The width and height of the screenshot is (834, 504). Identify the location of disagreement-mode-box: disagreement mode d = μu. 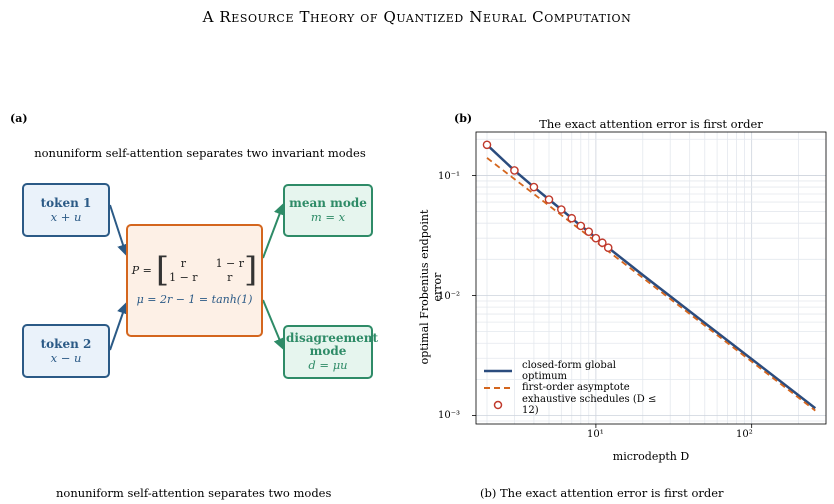
(331, 352).